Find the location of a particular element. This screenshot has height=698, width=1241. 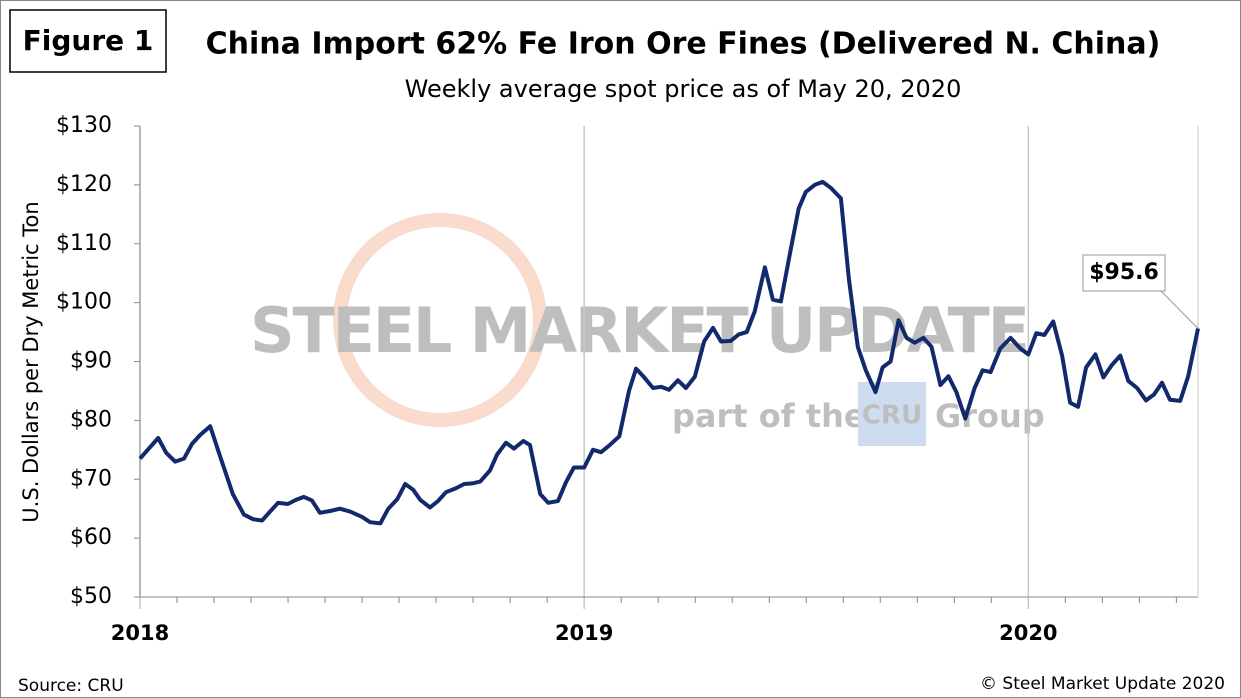

y-tick-label: $100 is located at coordinates (84, 302).